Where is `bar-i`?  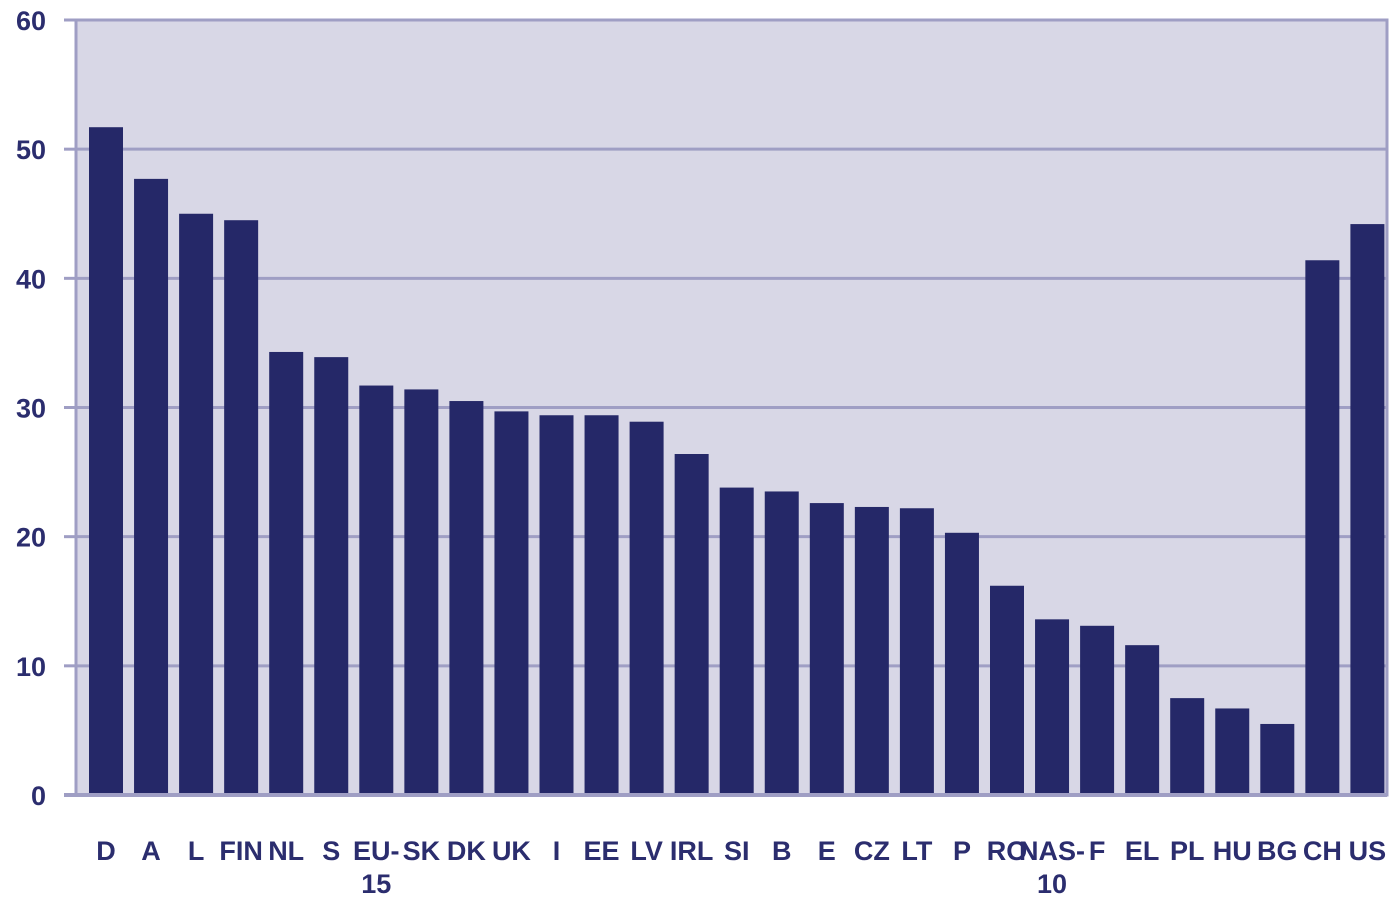 bar-i is located at coordinates (556, 605).